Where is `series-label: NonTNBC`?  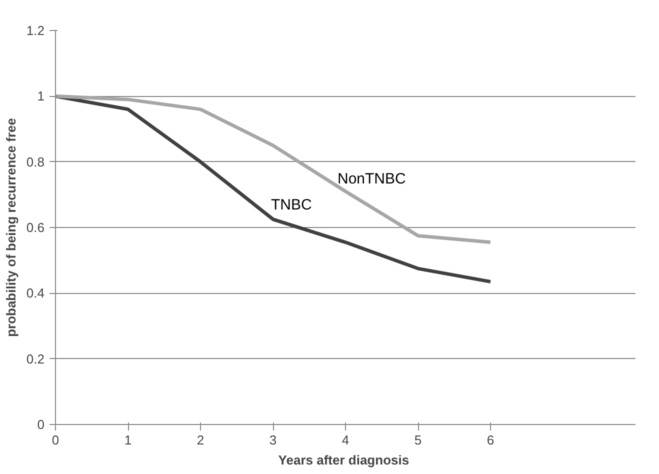
series-label: NonTNBC is located at coordinates (372, 179).